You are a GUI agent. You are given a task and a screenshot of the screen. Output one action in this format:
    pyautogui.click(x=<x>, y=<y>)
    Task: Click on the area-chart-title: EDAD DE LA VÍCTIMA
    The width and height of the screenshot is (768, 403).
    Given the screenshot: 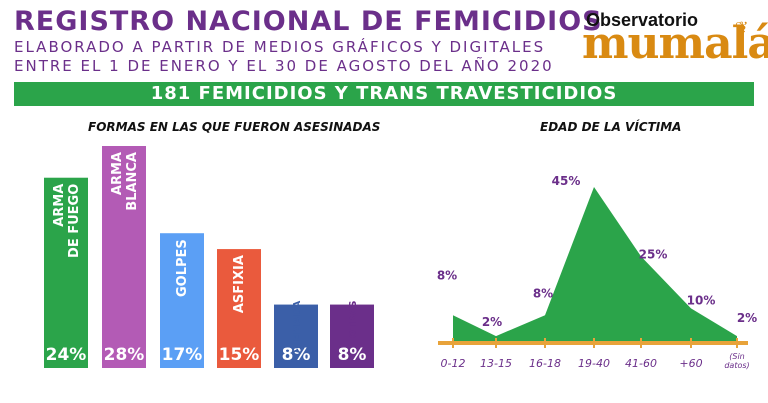 What is the action you would take?
    pyautogui.click(x=611, y=127)
    